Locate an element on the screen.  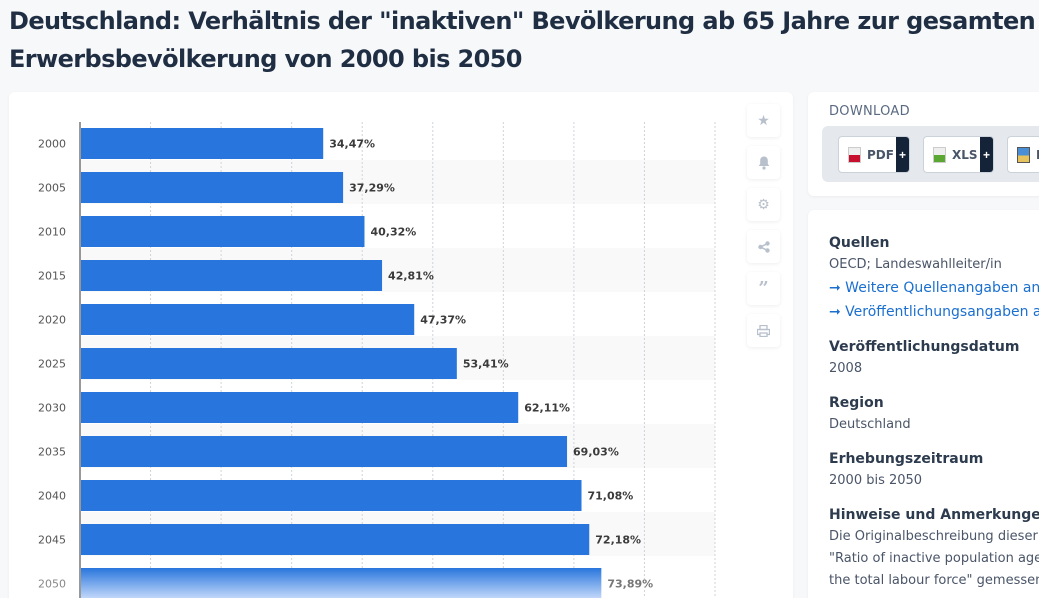
download-pdf-button: PDF + is located at coordinates (874, 154).